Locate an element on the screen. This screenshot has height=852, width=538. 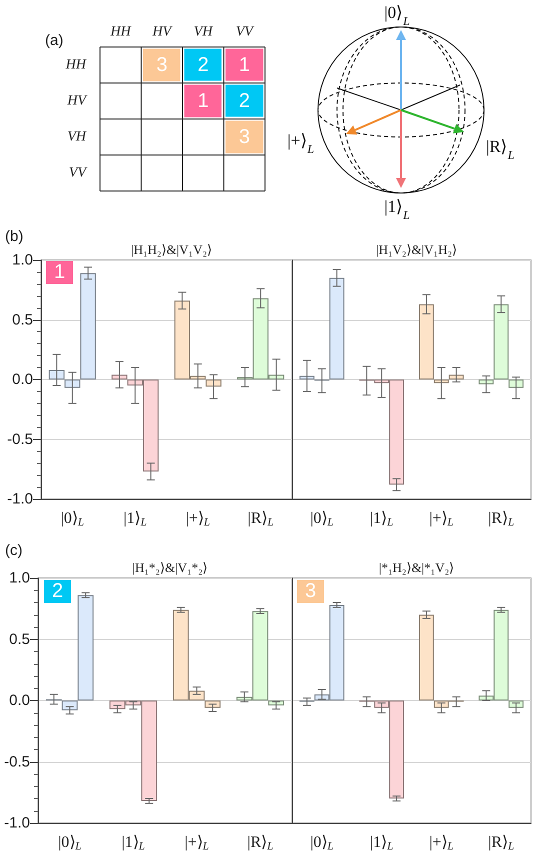
x-tick-label: HH is located at coordinates (121, 32).